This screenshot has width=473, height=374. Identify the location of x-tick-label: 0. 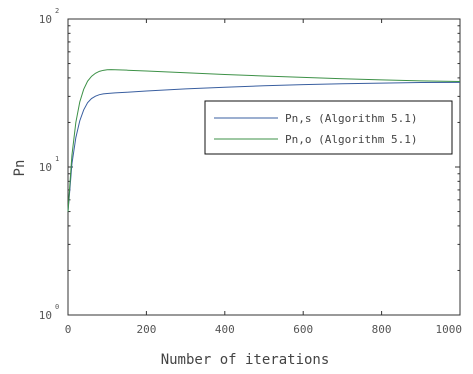
(68, 329).